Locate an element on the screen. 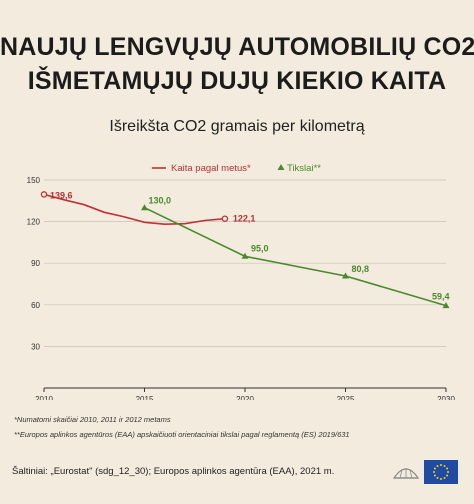  data-label: 139,6 is located at coordinates (61, 195).